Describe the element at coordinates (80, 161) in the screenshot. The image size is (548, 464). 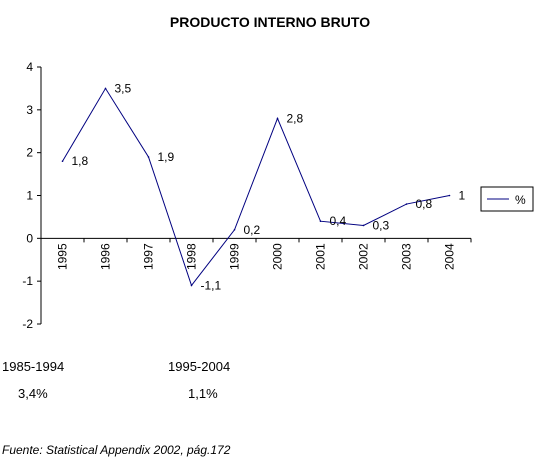
I see `data-label: 1,8` at that location.